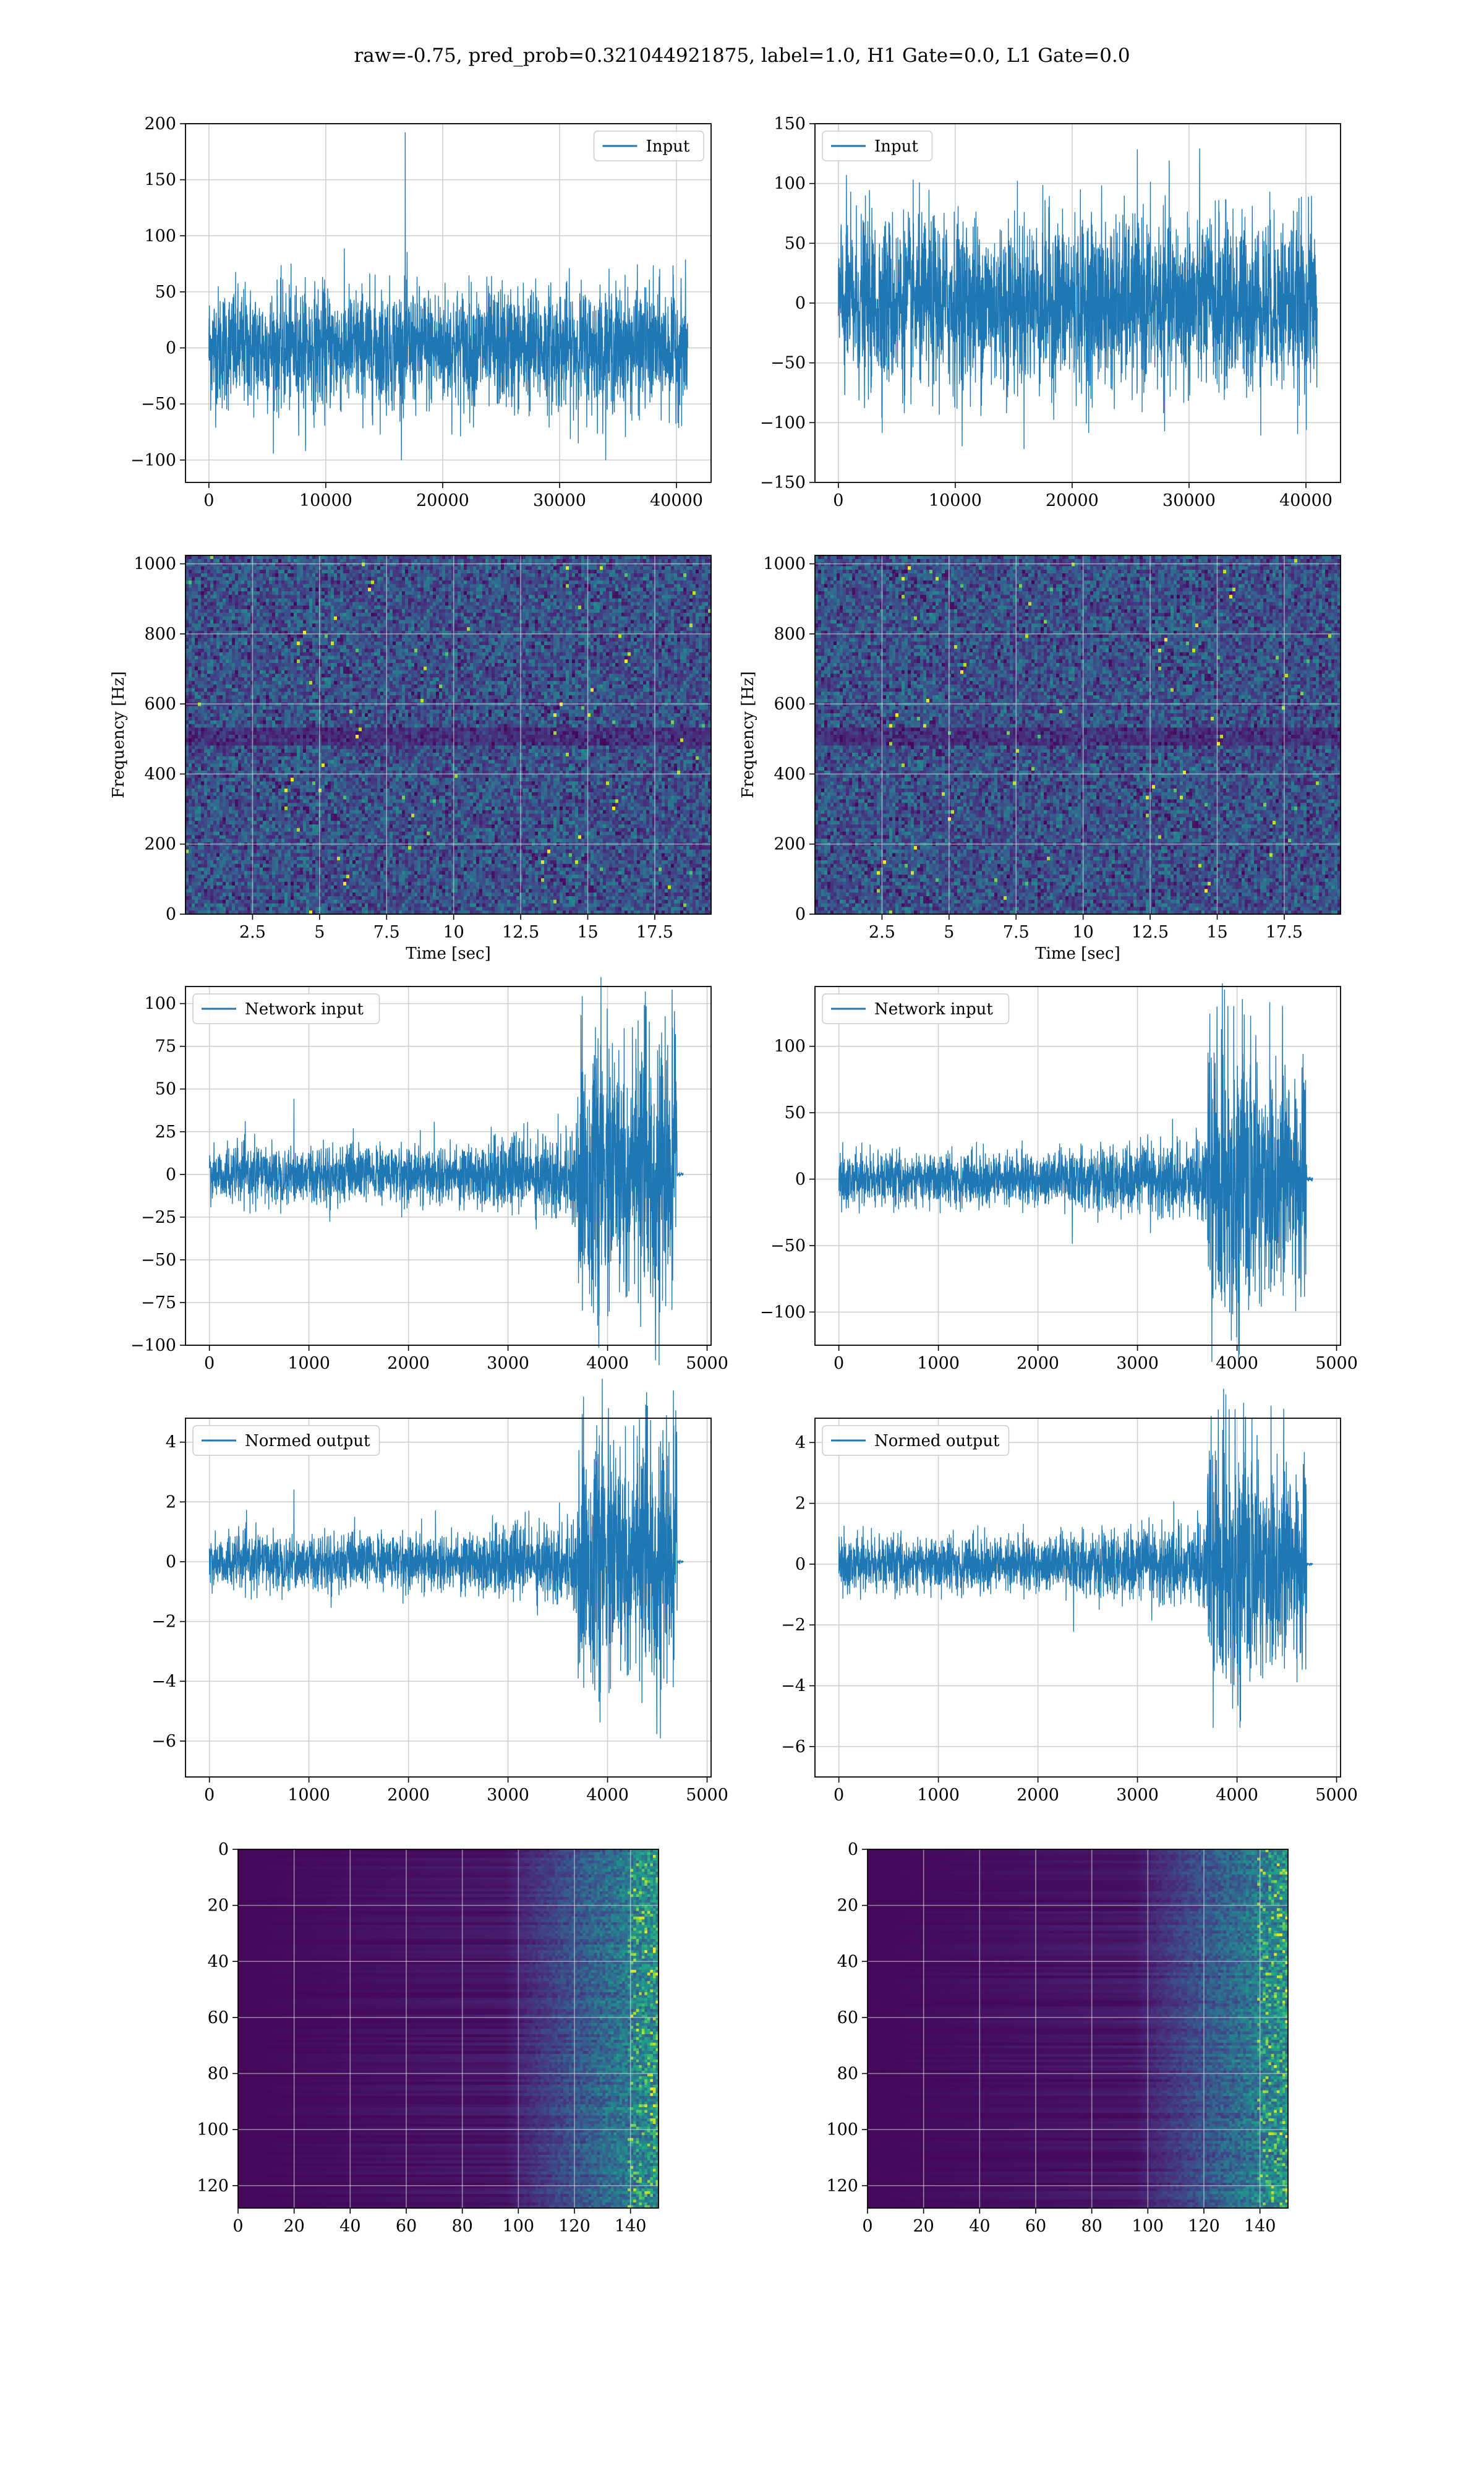 This screenshot has height=2474, width=1484. I want to click on y-tick-label: 100, so click(160, 236).